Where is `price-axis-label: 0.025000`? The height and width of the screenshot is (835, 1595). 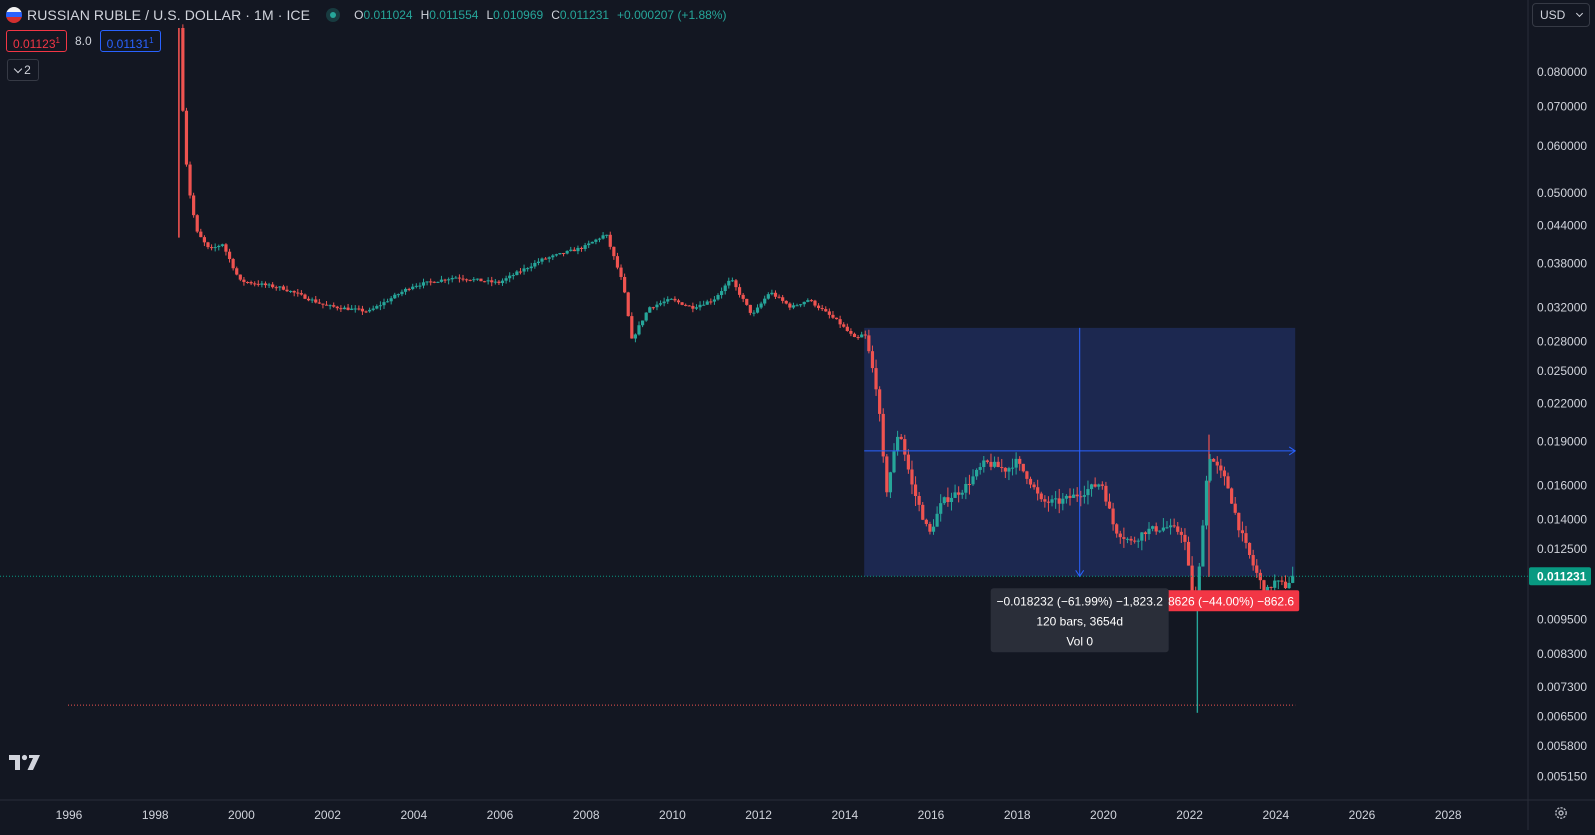
price-axis-label: 0.025000 is located at coordinates (1562, 371).